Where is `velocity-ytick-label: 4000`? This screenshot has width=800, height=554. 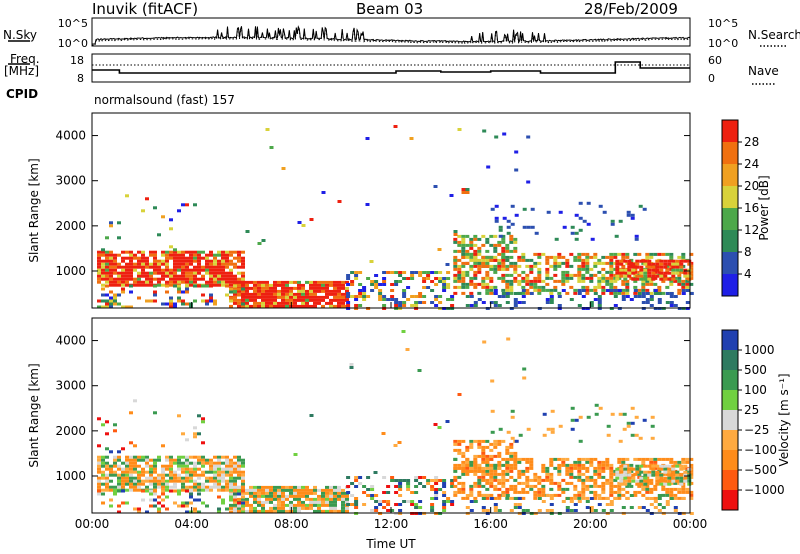 velocity-ytick-label: 4000 is located at coordinates (70, 341).